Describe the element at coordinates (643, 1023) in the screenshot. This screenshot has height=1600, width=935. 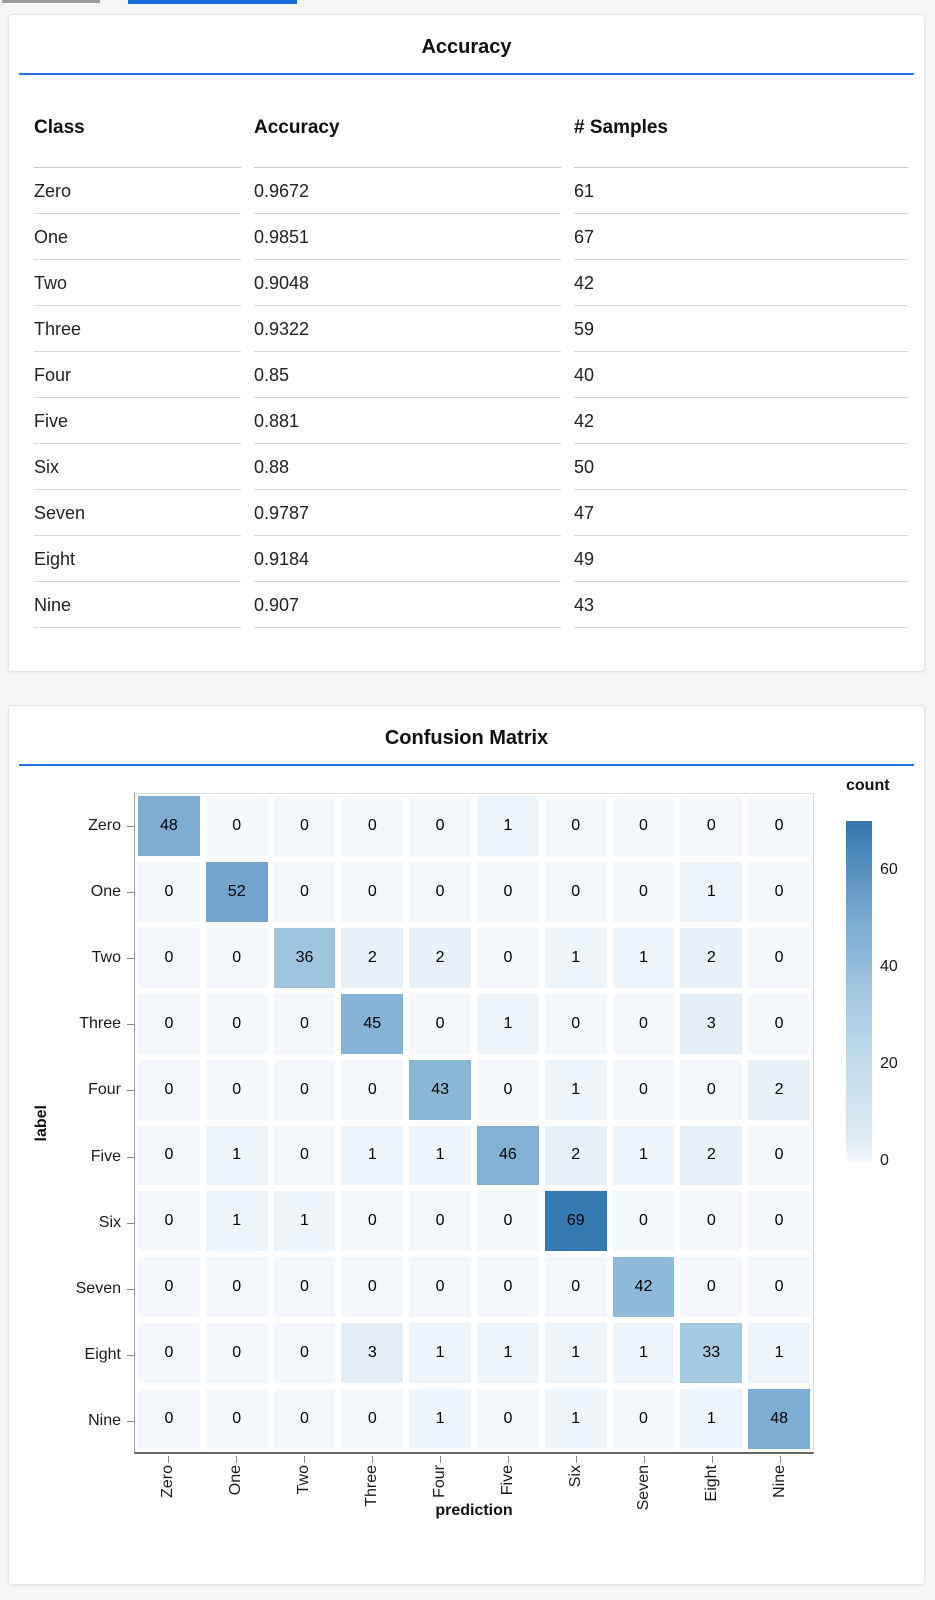
I see `heatmap-cell-Three-Seven: 0` at that location.